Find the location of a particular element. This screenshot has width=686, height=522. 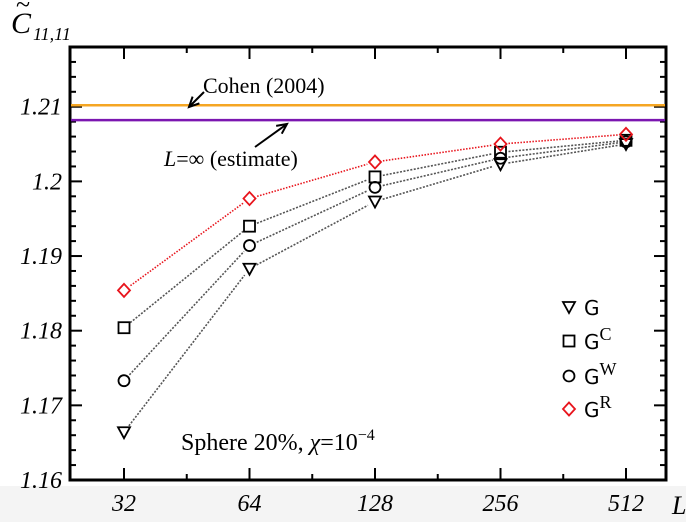

y-tick-label: 1.21 is located at coordinates (41, 108).